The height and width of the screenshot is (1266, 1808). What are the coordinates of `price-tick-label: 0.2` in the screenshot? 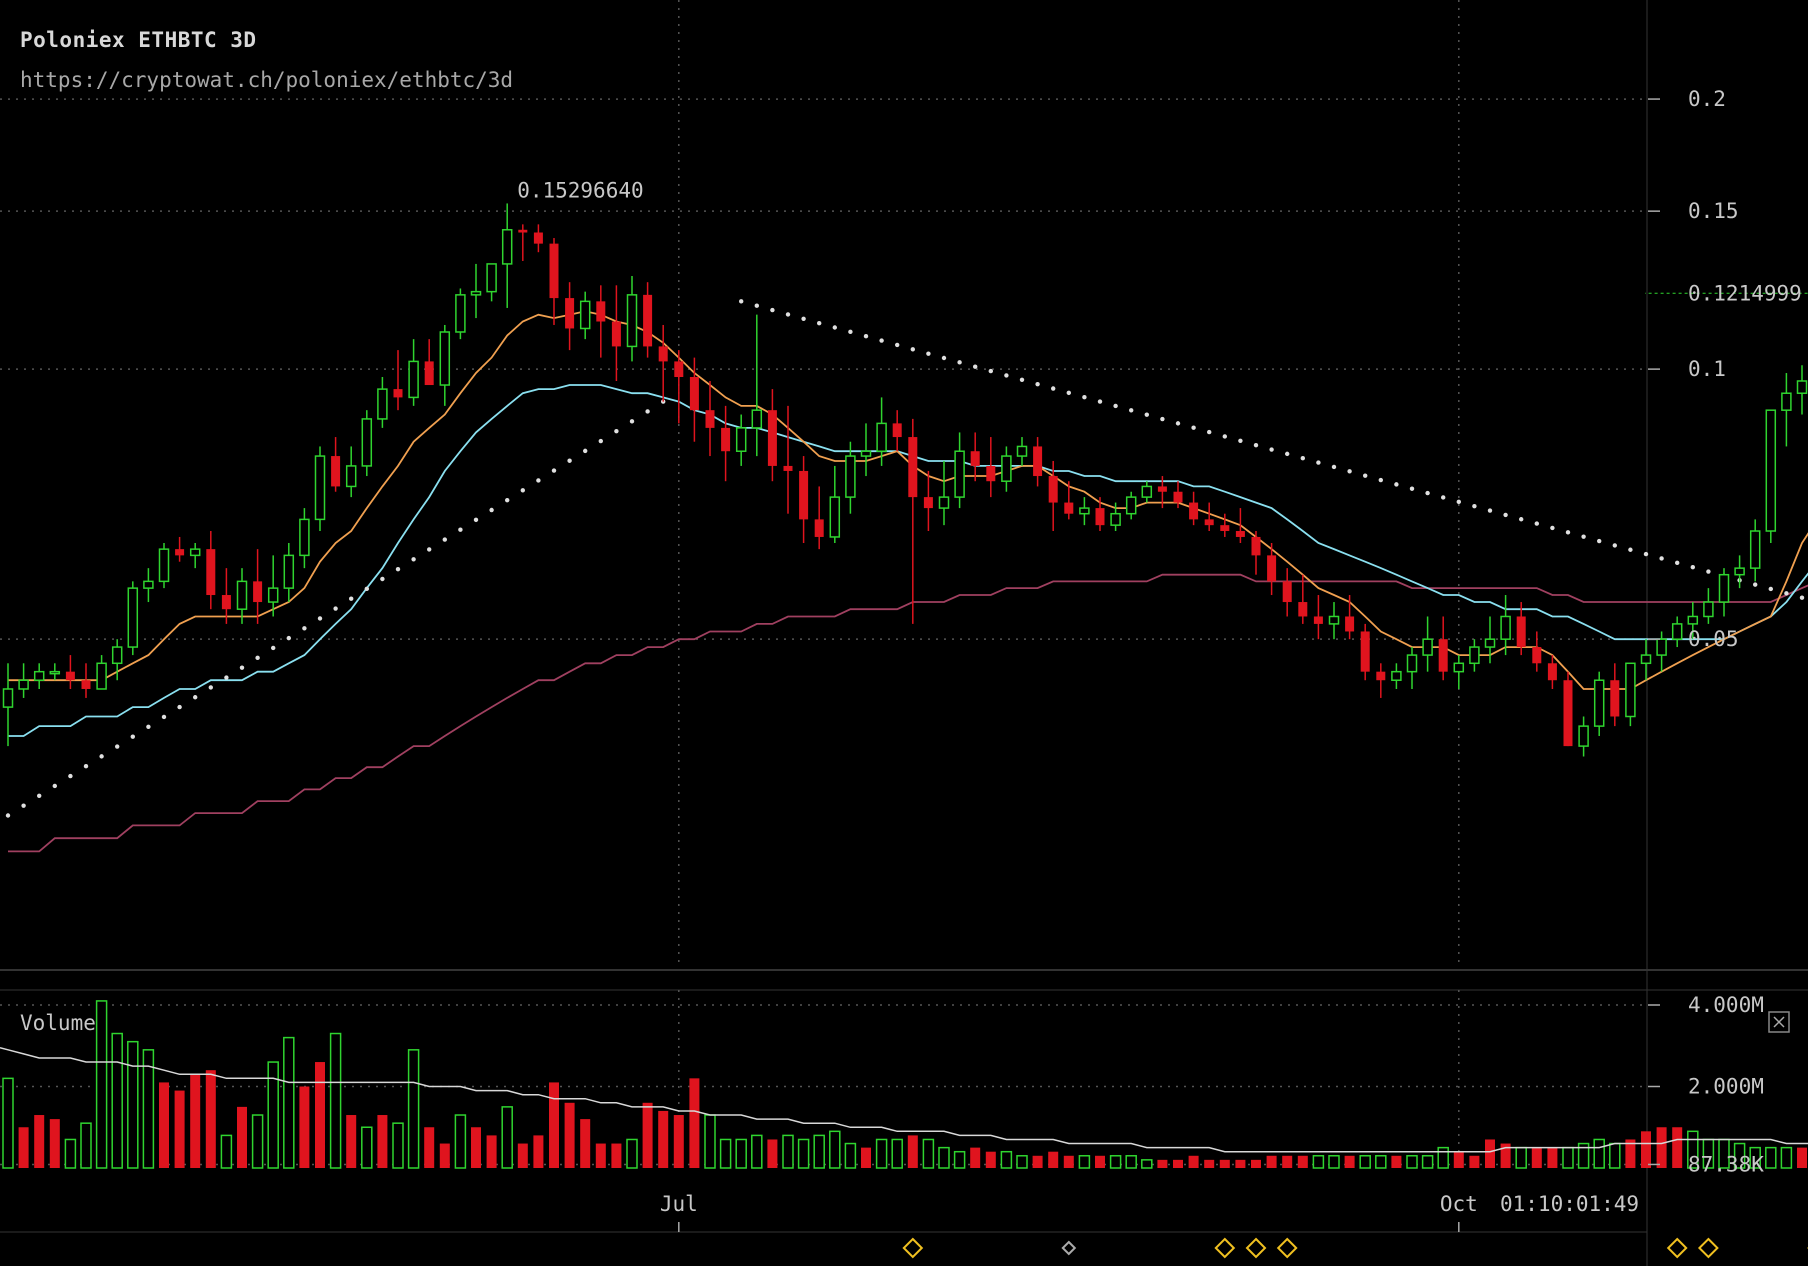 It's located at (1707, 99).